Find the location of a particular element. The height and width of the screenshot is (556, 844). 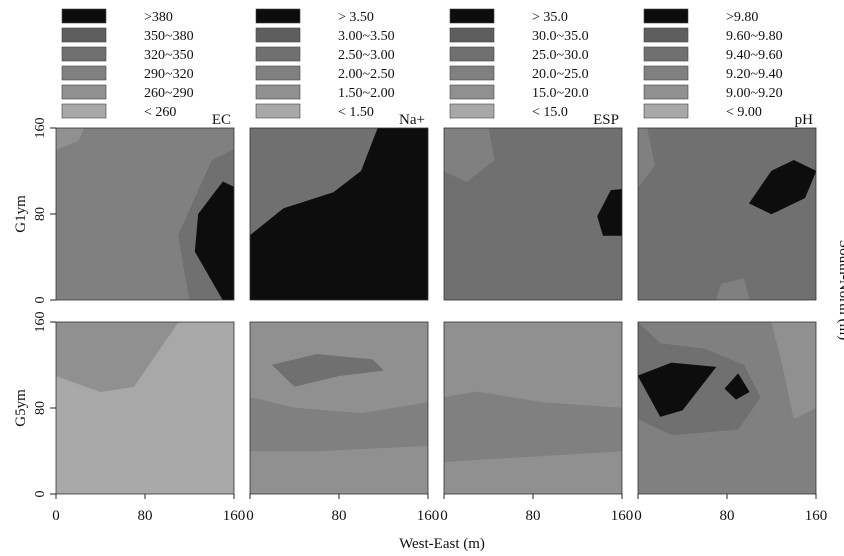

legend-label: < 1.50 is located at coordinates (356, 112).